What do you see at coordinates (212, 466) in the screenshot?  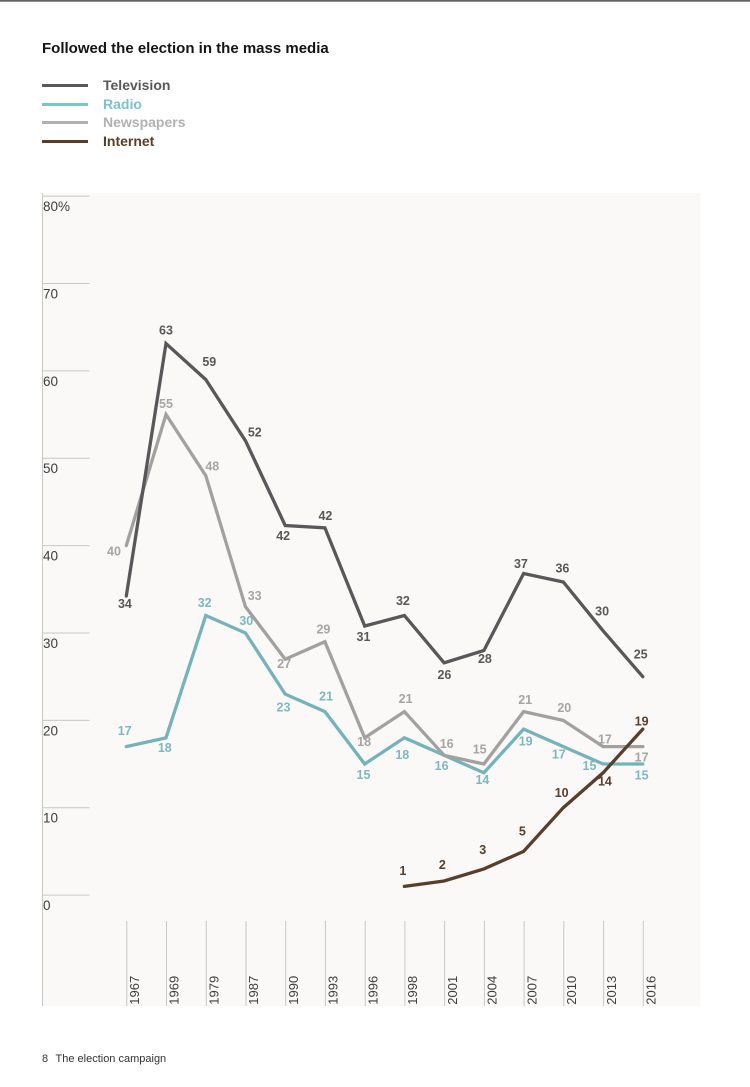 I see `svg-text: 48` at bounding box center [212, 466].